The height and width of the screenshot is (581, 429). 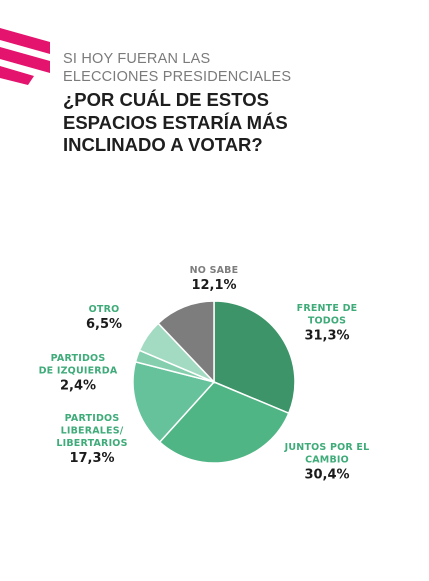 I want to click on pie-slice-frente-de-todos, so click(x=254, y=357).